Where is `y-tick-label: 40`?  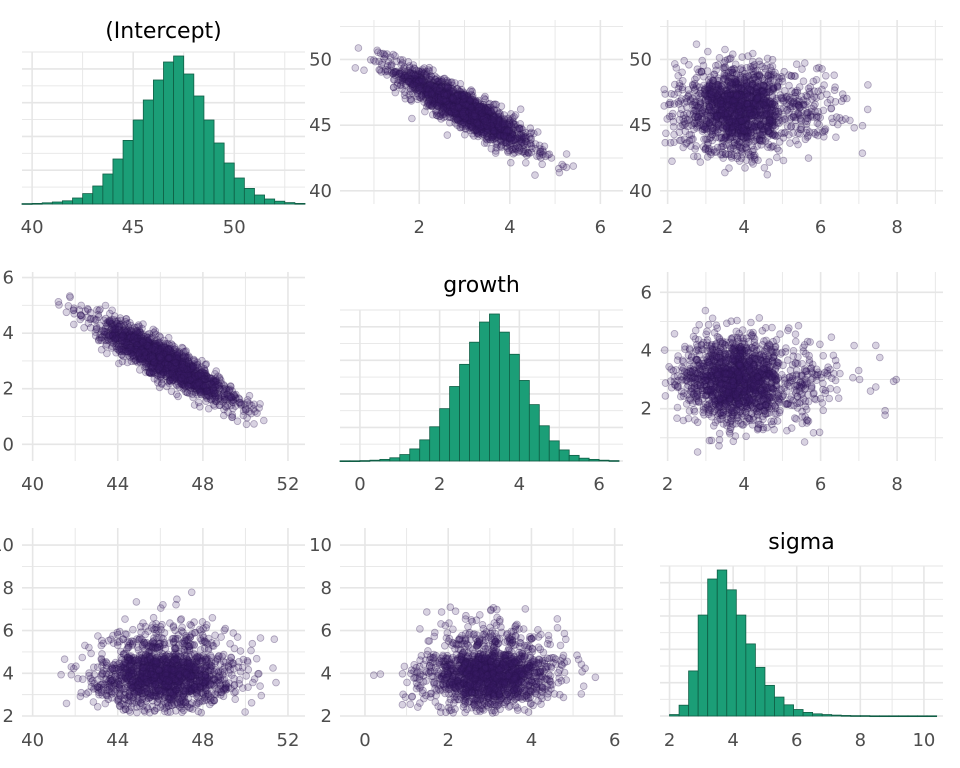 y-tick-label: 40 is located at coordinates (320, 191).